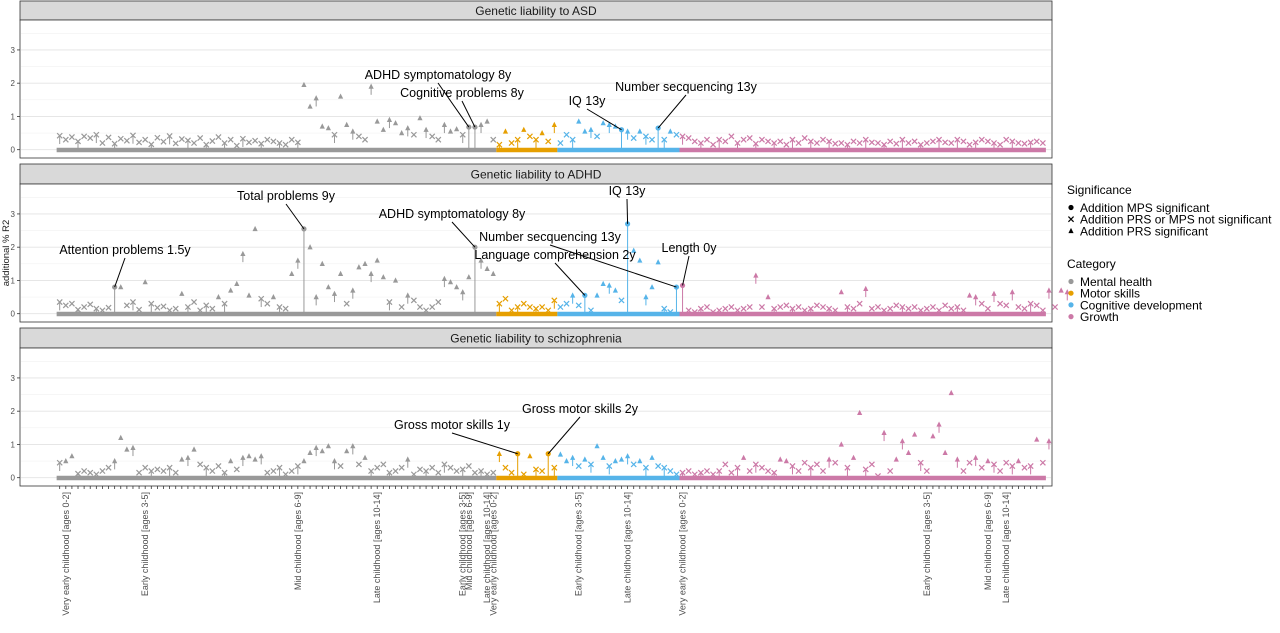 This screenshot has height=633, width=1280. Describe the element at coordinates (469, 541) in the screenshot. I see `x-tick-label: Mid childhood [ages 6-9]` at that location.